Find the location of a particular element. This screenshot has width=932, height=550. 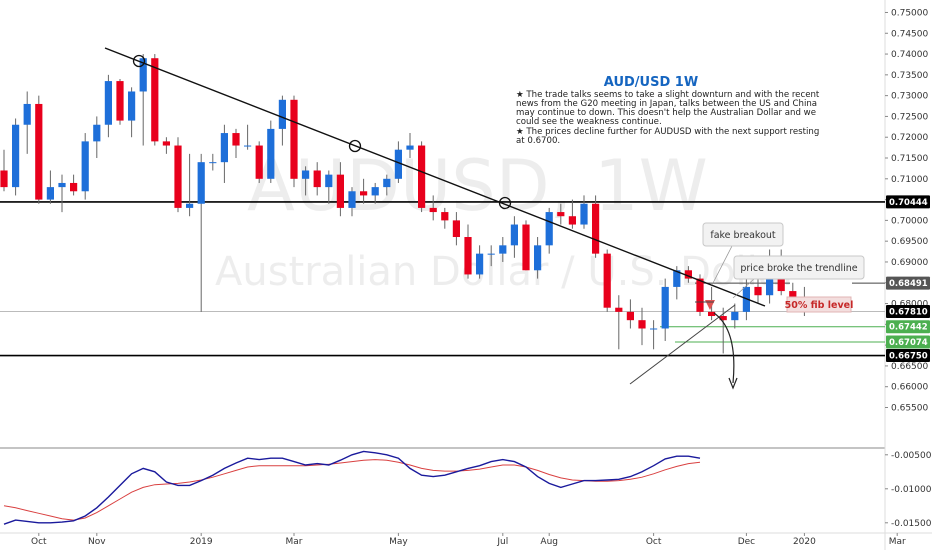

price-tag-label: 0.67442 is located at coordinates (908, 328).